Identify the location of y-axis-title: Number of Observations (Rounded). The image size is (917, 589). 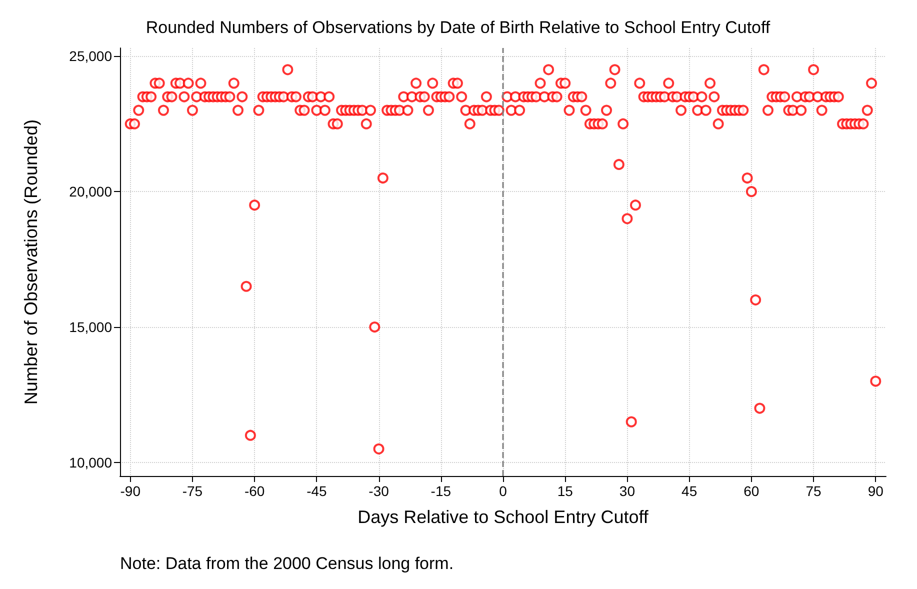
(31, 262).